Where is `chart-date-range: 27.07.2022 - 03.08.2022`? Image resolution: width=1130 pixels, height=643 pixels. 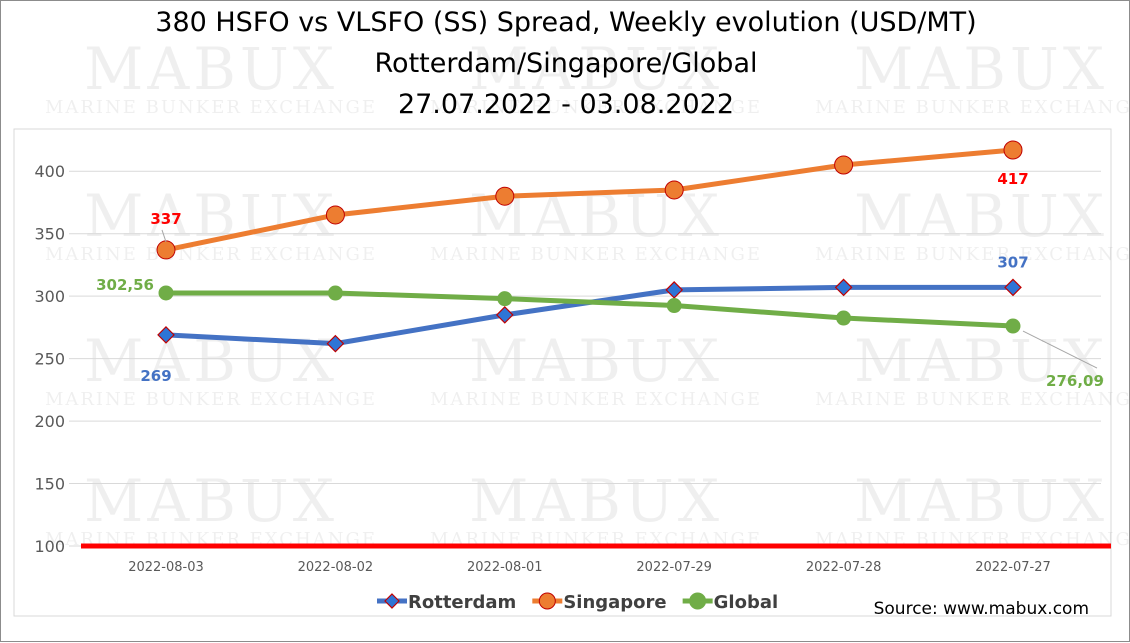 chart-date-range: 27.07.2022 - 03.08.2022 is located at coordinates (566, 104).